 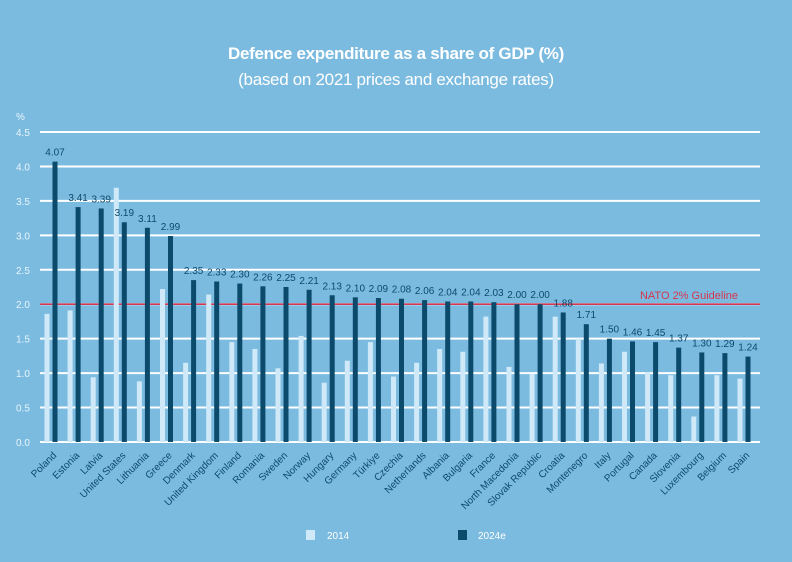 What do you see at coordinates (263, 277) in the screenshot?
I see `data-label-2024e: 2.26` at bounding box center [263, 277].